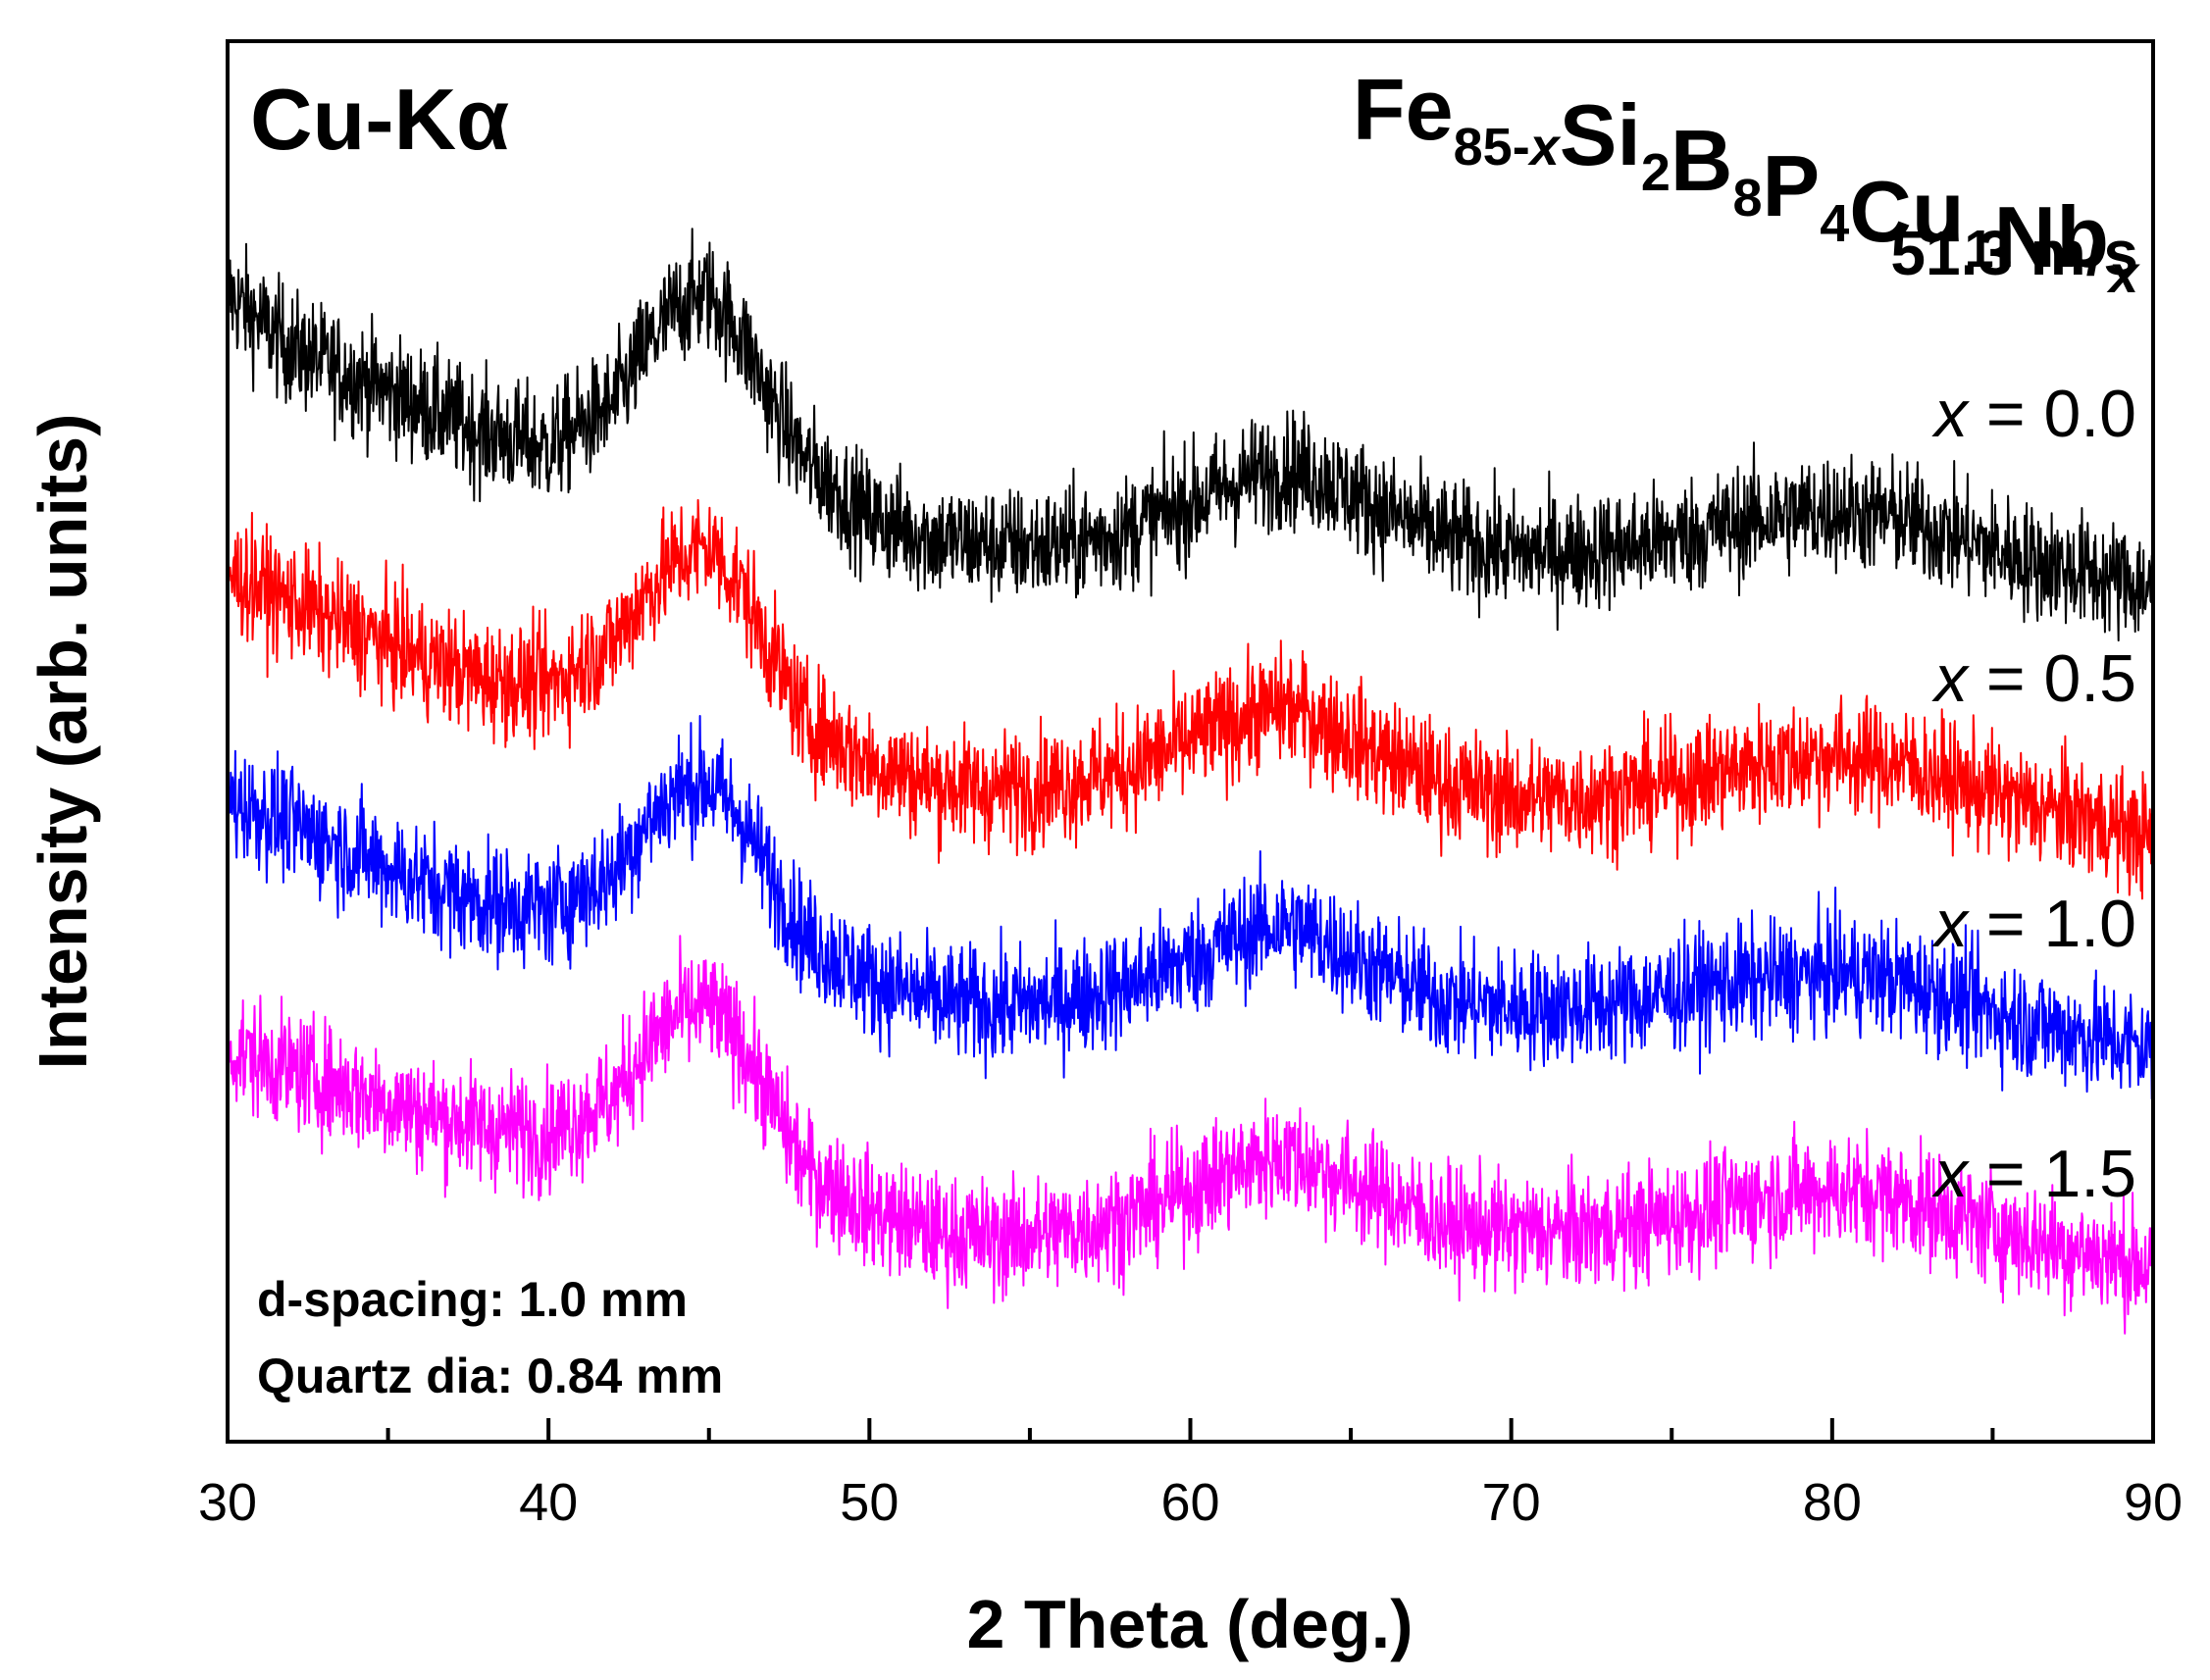 The height and width of the screenshot is (1680, 2210). What do you see at coordinates (227, 1502) in the screenshot?
I see `x-tick-label-30: 30` at bounding box center [227, 1502].